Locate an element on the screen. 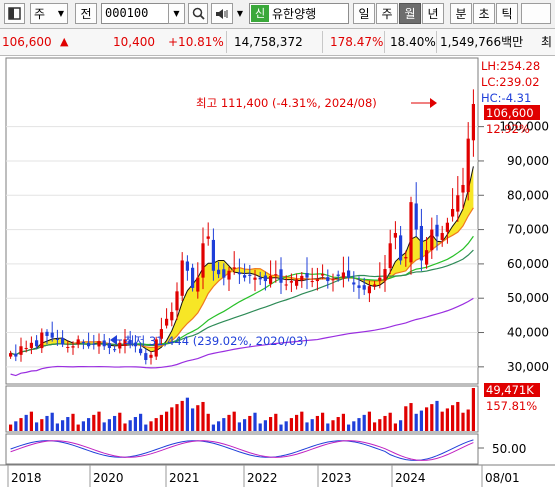 The height and width of the screenshot is (490, 555). volume-tag-label: 49,471K is located at coordinates (510, 390).